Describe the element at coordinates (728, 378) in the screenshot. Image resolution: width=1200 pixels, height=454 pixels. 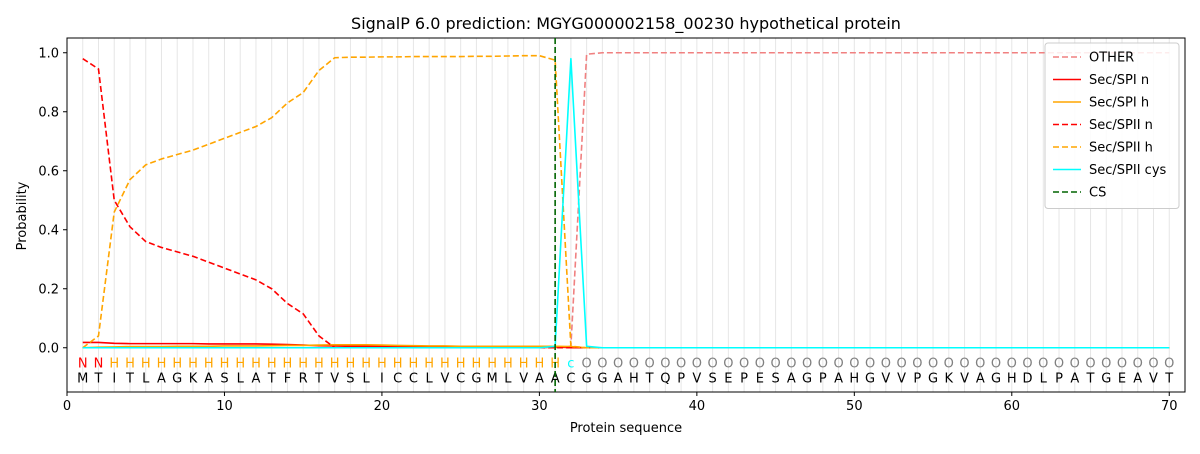
I see `sequence-letter: E` at that location.